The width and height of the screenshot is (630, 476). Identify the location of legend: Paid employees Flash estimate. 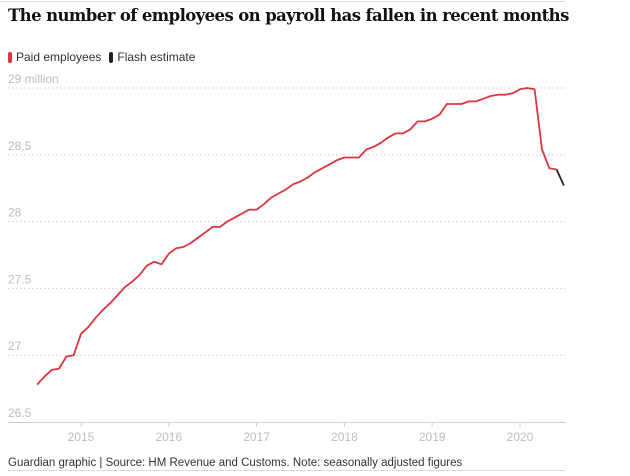
(101, 57).